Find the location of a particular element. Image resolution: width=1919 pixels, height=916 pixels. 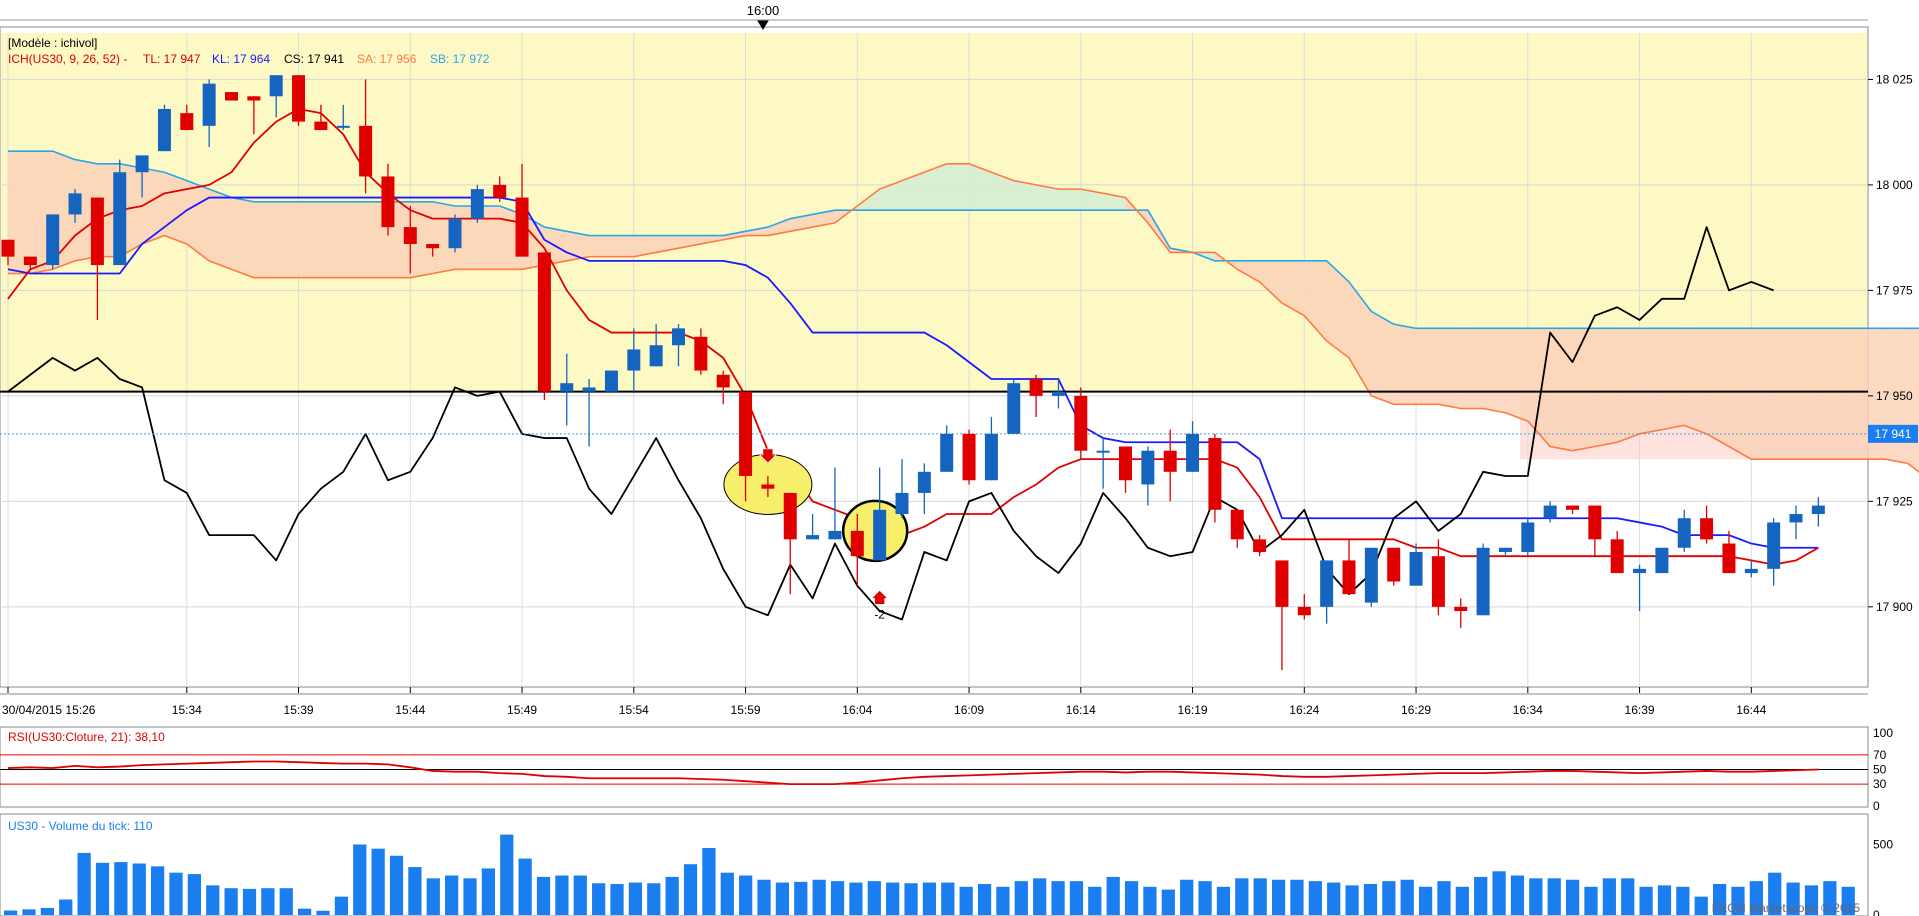

time-tick-label: 15:59 is located at coordinates (746, 710).